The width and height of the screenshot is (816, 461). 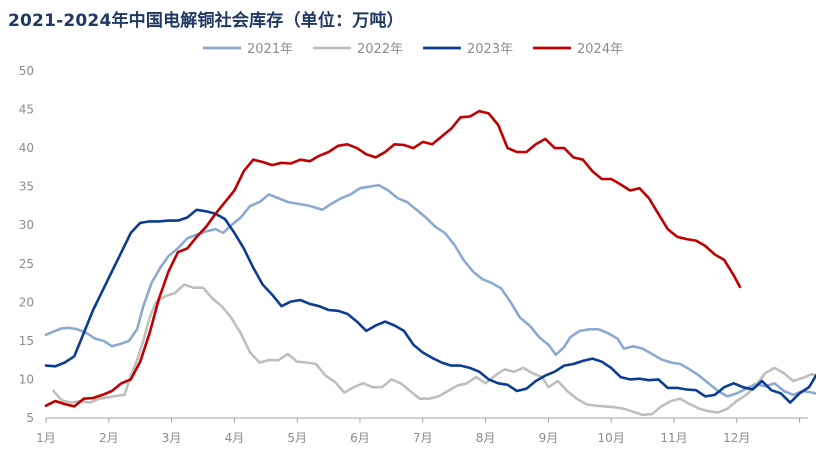 What do you see at coordinates (549, 438) in the screenshot?
I see `x-tick-label: 9月` at bounding box center [549, 438].